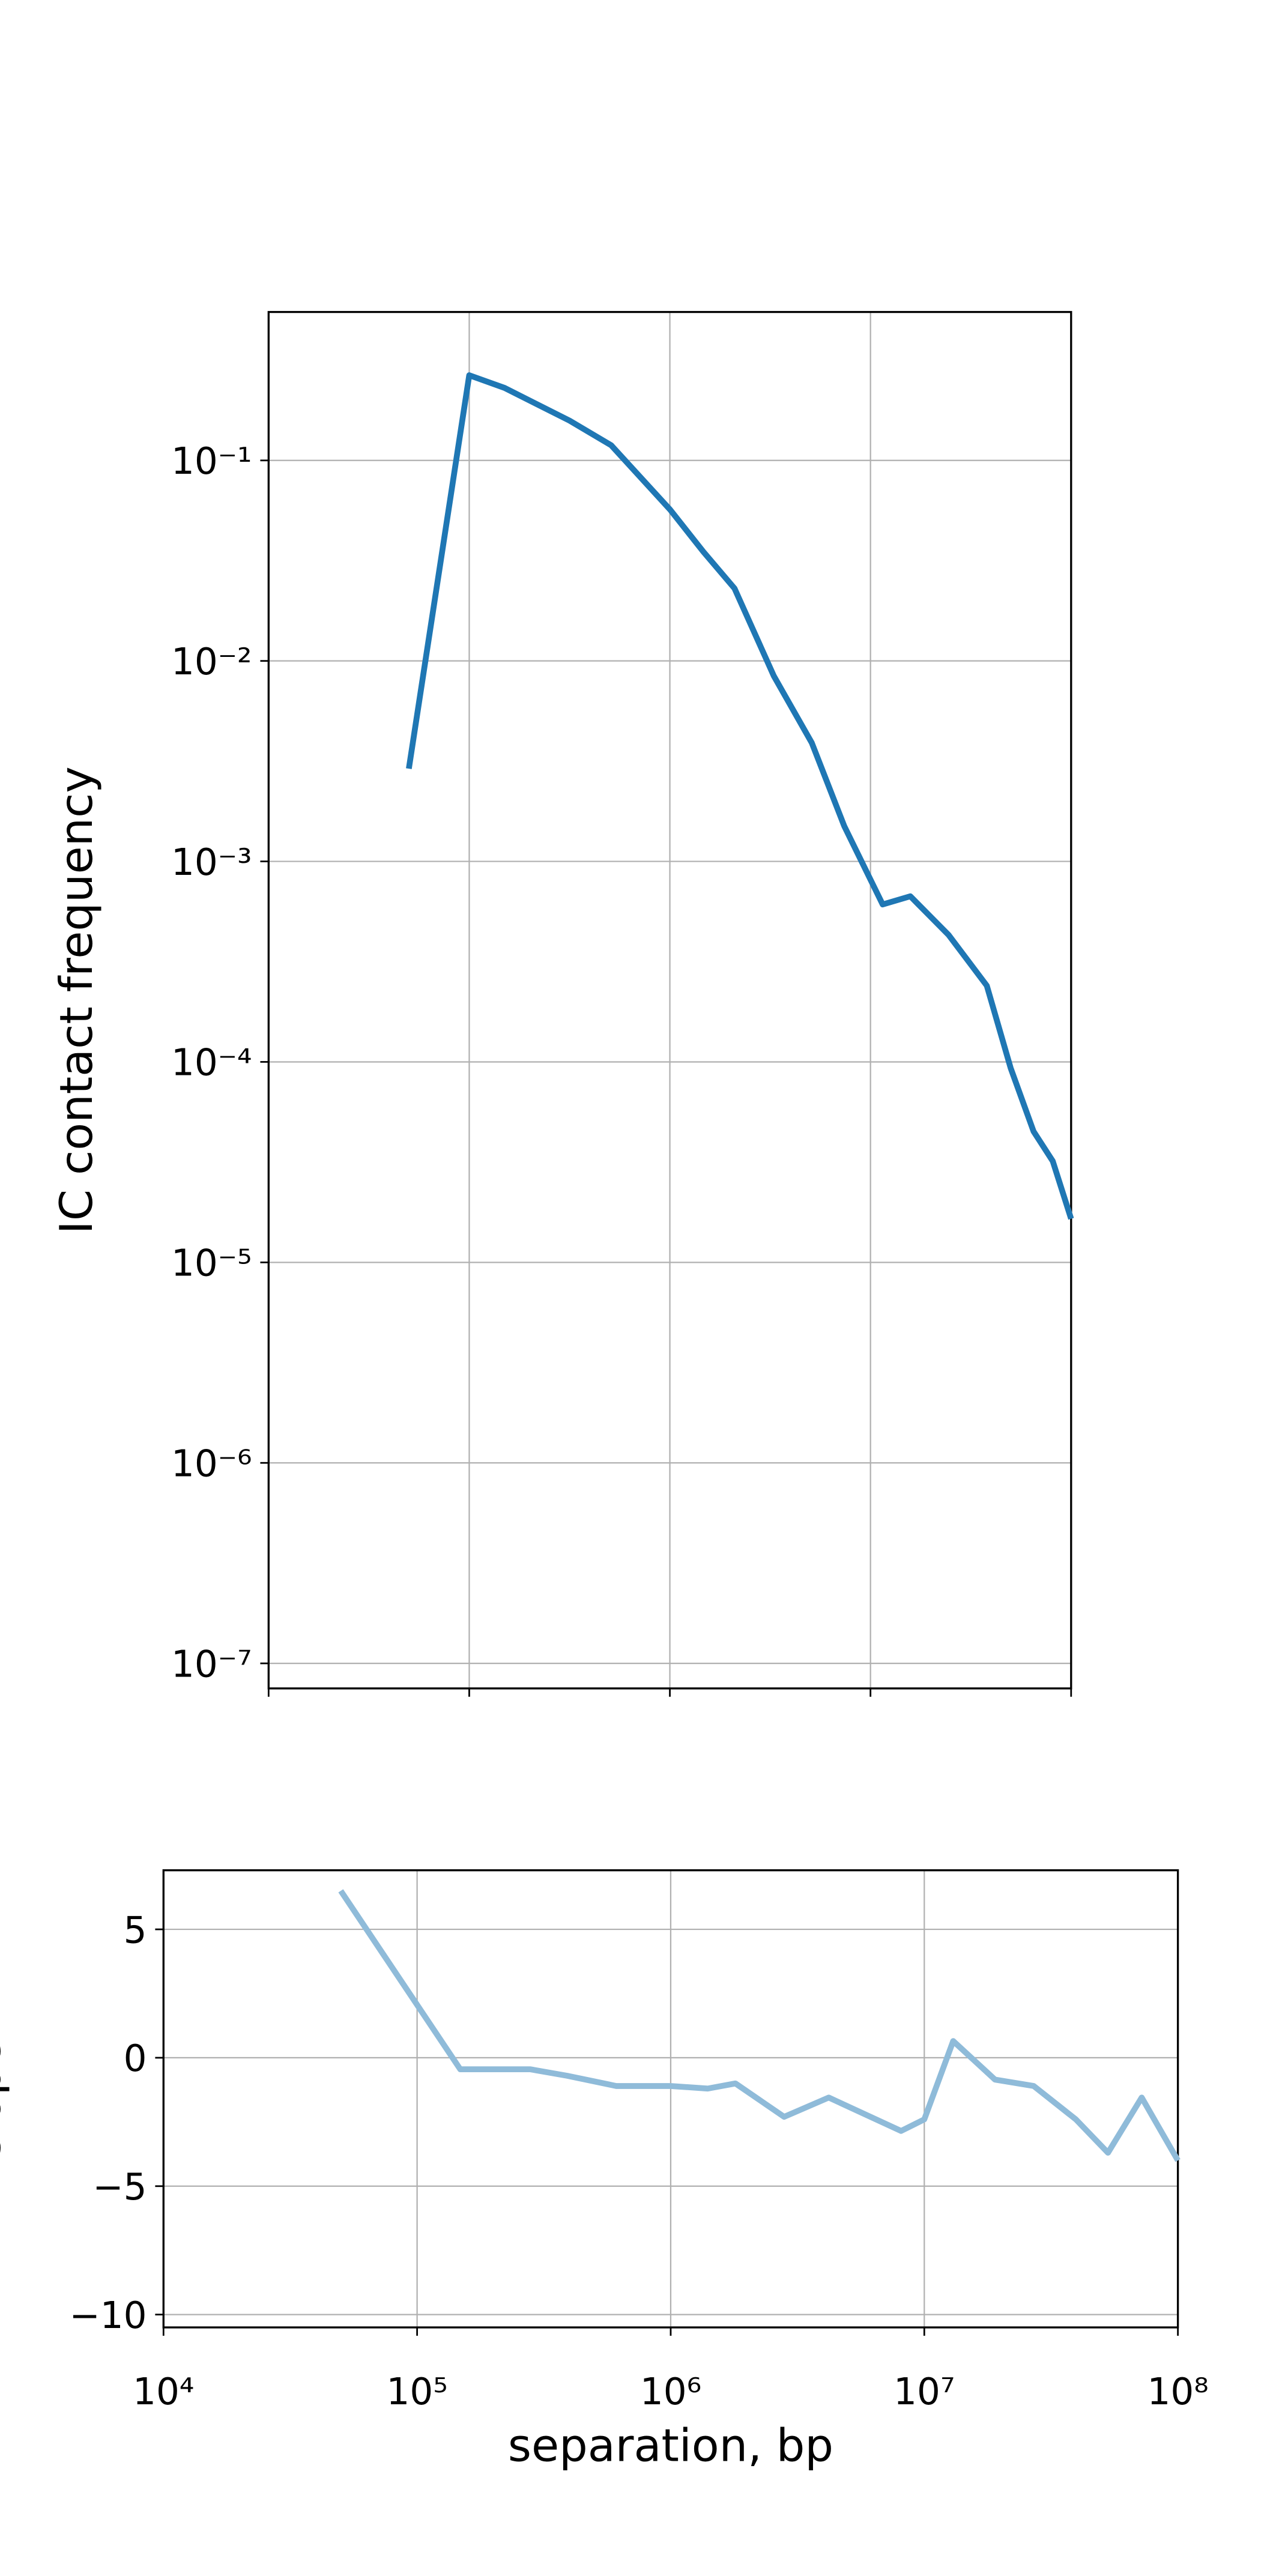 Image resolution: width=1288 pixels, height=2576 pixels. I want to click on y-tick-label: 10⁻⁵, so click(212, 1263).